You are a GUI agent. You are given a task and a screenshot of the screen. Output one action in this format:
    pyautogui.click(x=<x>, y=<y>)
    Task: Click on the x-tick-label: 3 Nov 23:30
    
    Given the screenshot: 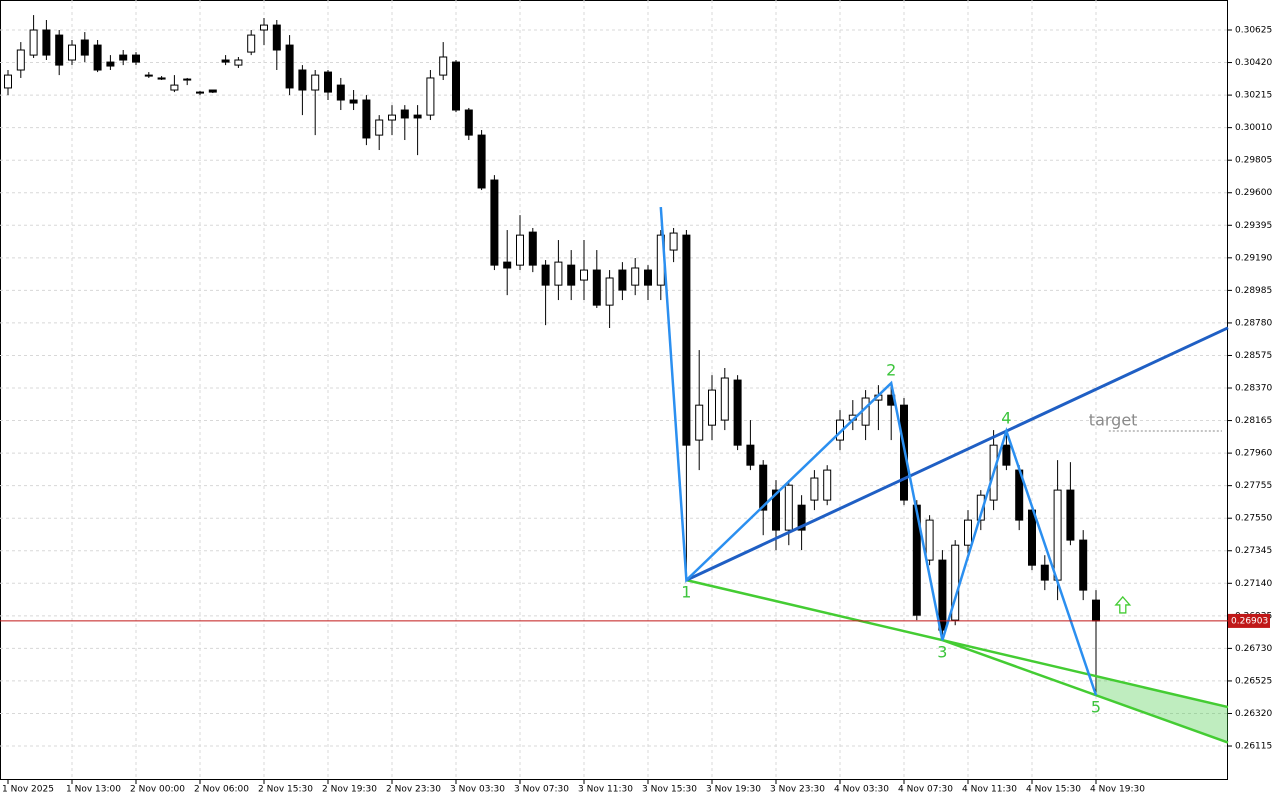 What is the action you would take?
    pyautogui.click(x=797, y=790)
    